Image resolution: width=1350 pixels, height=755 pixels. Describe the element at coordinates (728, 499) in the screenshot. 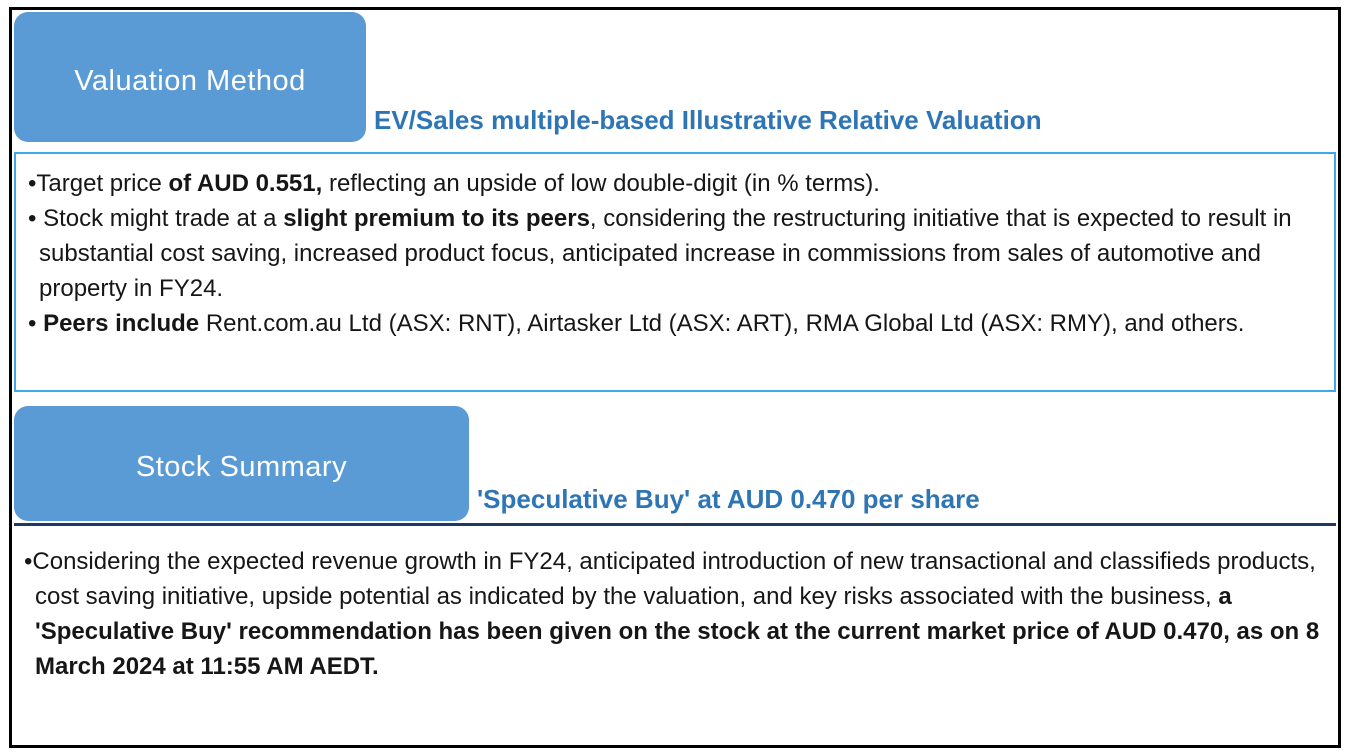

I see `stock-summary-subtitle: 'Speculative Buy' at AUD 0.470 per share` at that location.